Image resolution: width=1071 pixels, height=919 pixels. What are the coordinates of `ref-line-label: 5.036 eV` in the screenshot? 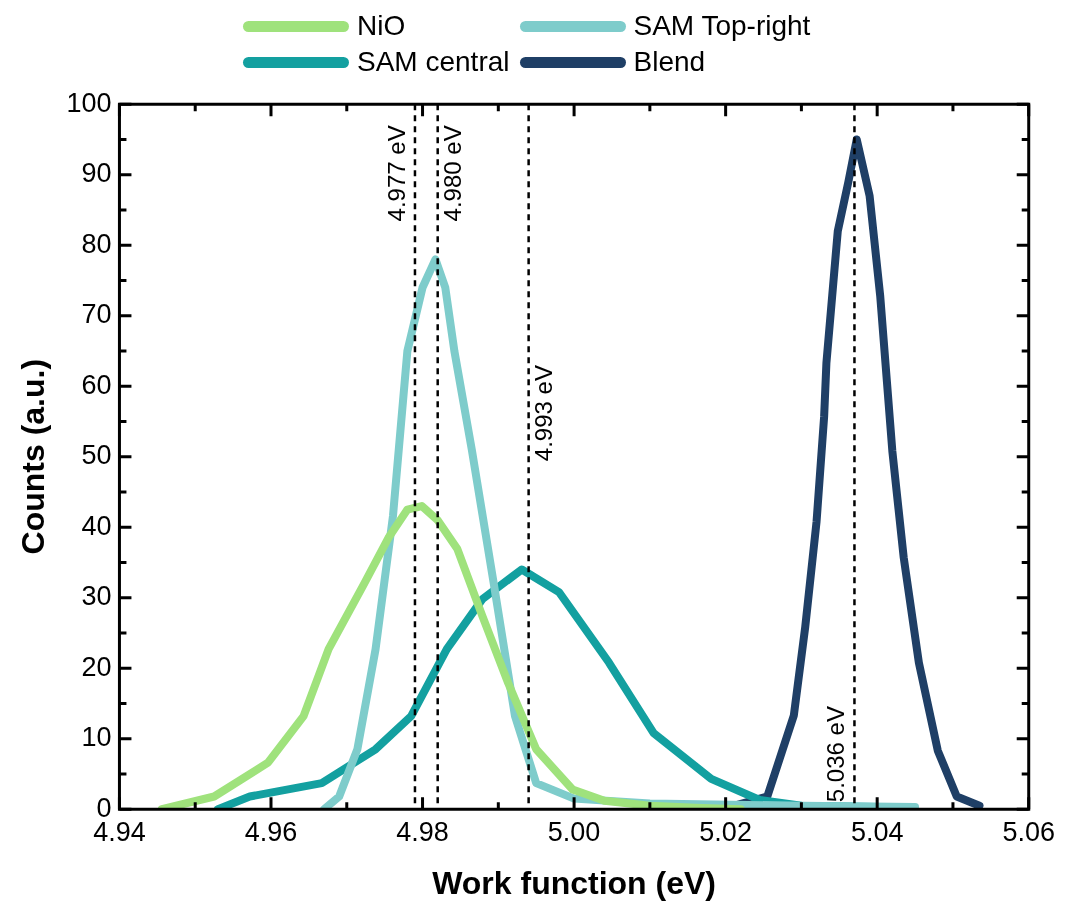 It's located at (836, 754).